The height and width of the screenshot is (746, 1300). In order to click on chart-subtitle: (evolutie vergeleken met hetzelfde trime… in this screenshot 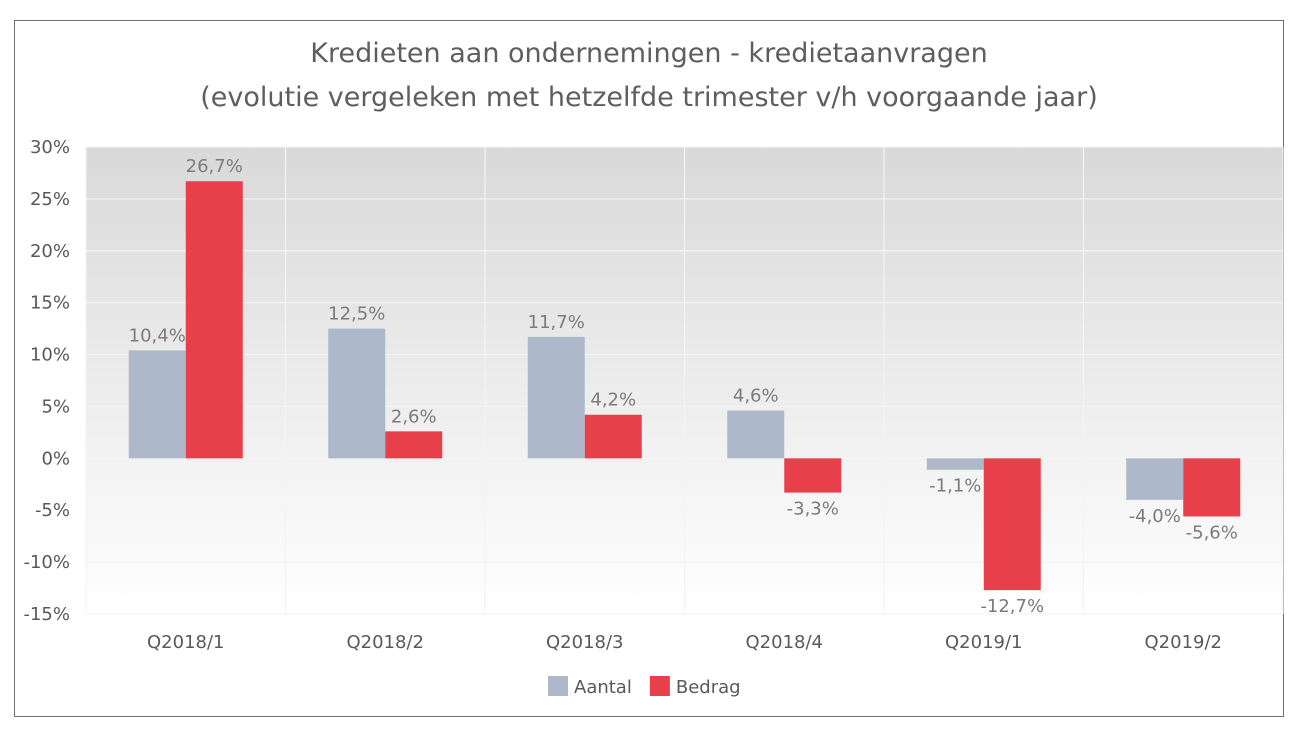, I will do `click(649, 97)`.